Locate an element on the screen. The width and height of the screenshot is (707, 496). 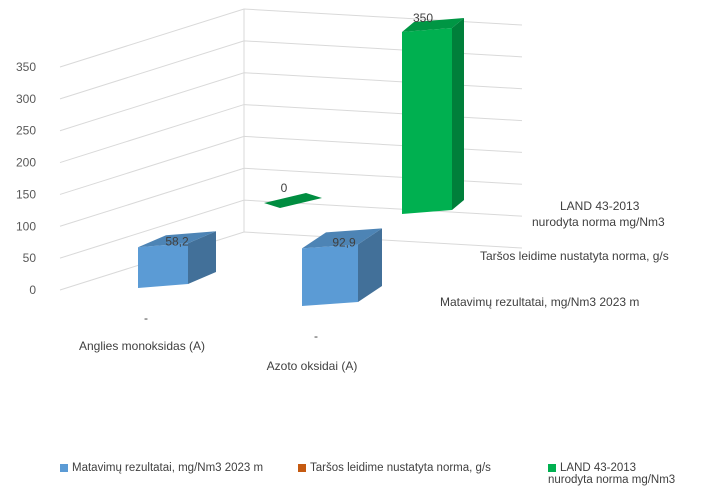
legend-label-permit-norm: Taršos leidime nustatyta norma, g/s is located at coordinates (400, 468).